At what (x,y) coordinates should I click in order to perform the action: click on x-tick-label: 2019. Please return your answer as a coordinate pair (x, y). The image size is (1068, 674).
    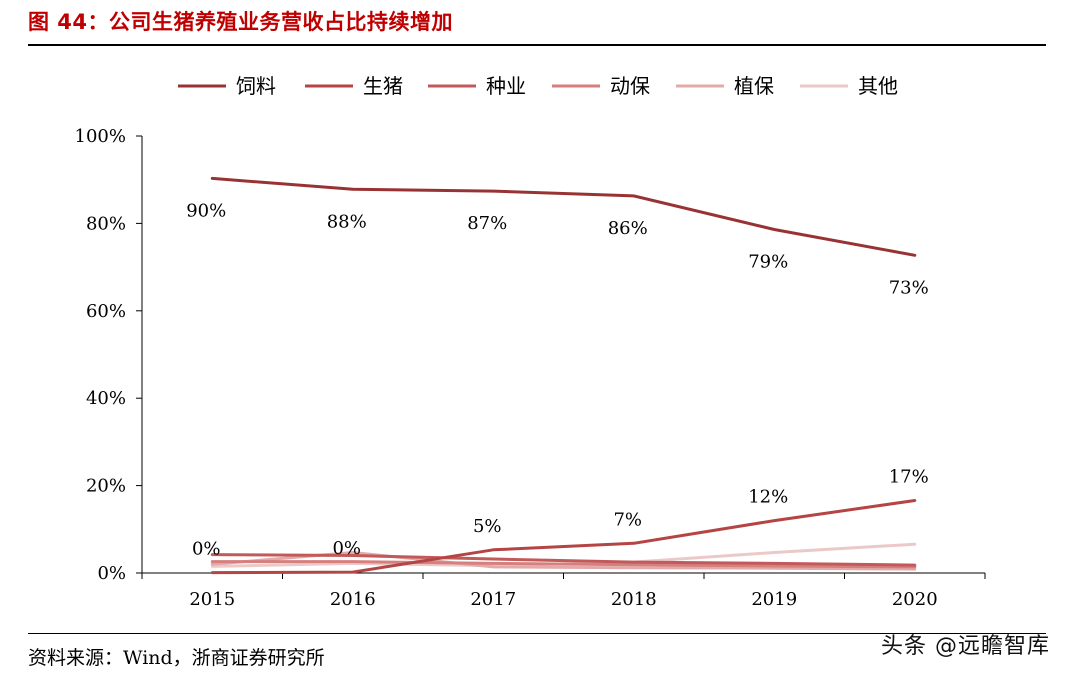
    Looking at the image, I should click on (774, 599).